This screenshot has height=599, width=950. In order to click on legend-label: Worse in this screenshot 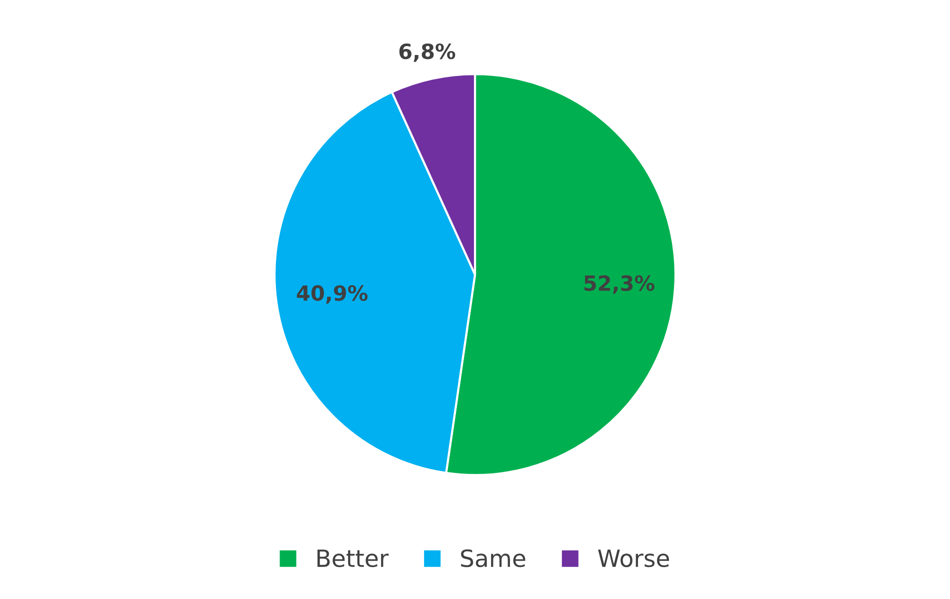, I will do `click(633, 559)`.